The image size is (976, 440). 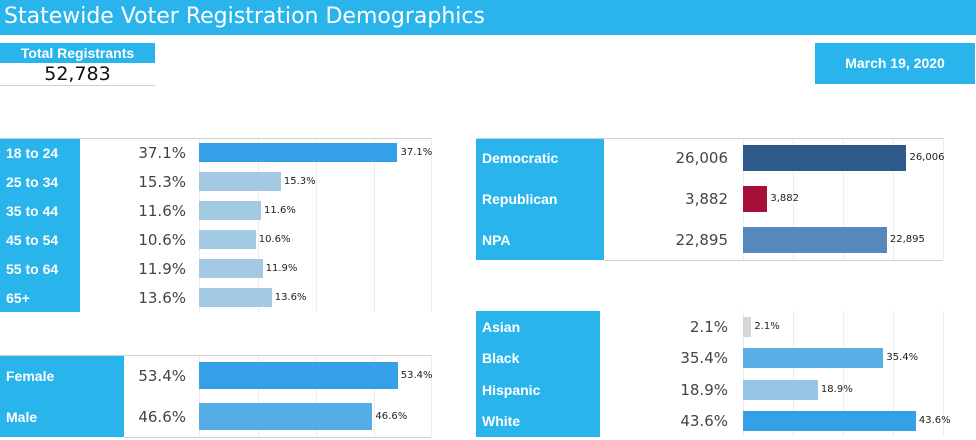 What do you see at coordinates (704, 389) in the screenshot?
I see `race-value-label: 18.9%` at bounding box center [704, 389].